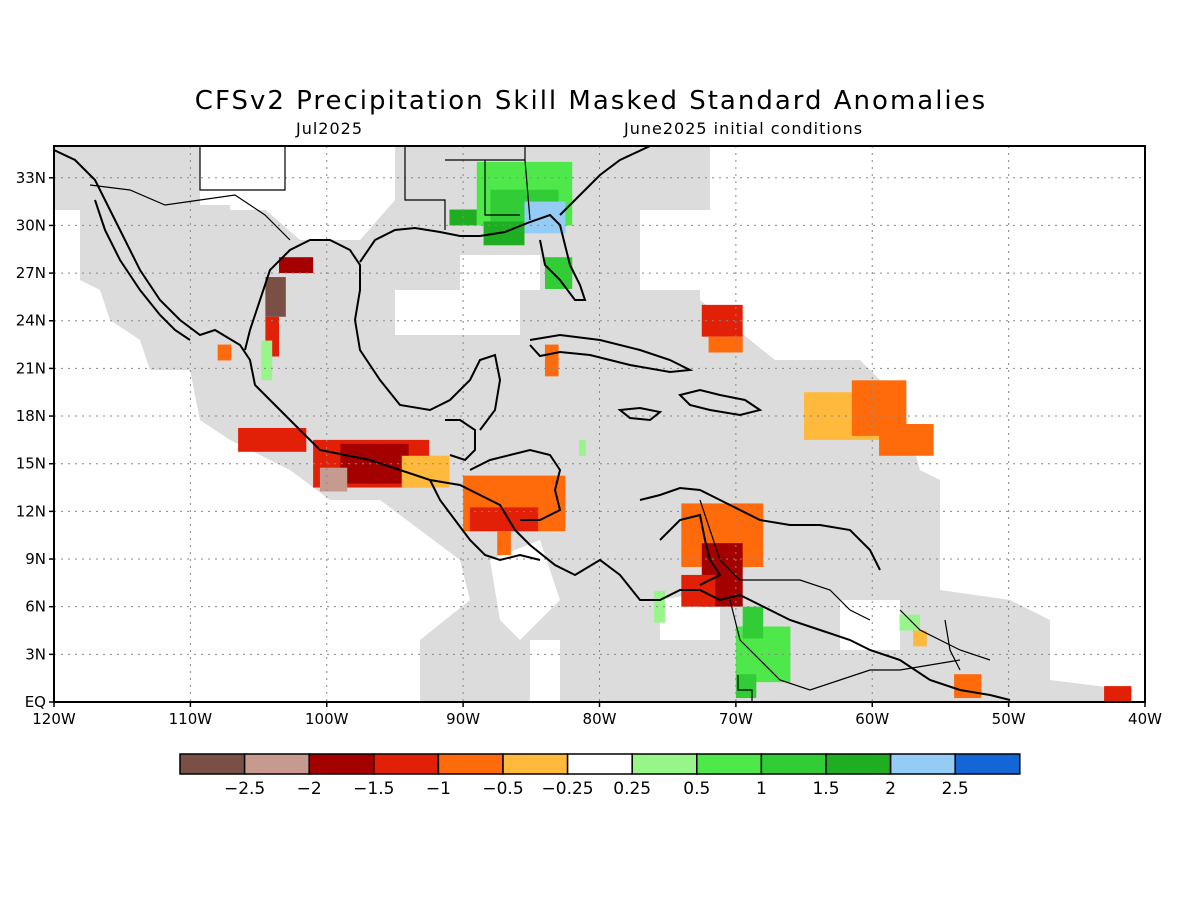  I want to click on lon-tick-label: 120W, so click(54, 719).